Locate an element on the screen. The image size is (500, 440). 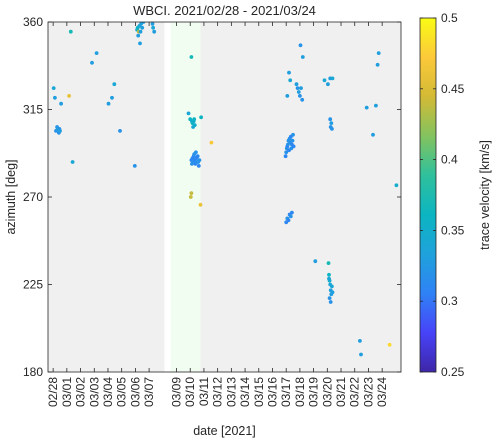
y-tick-label: 315 is located at coordinates (33, 110).